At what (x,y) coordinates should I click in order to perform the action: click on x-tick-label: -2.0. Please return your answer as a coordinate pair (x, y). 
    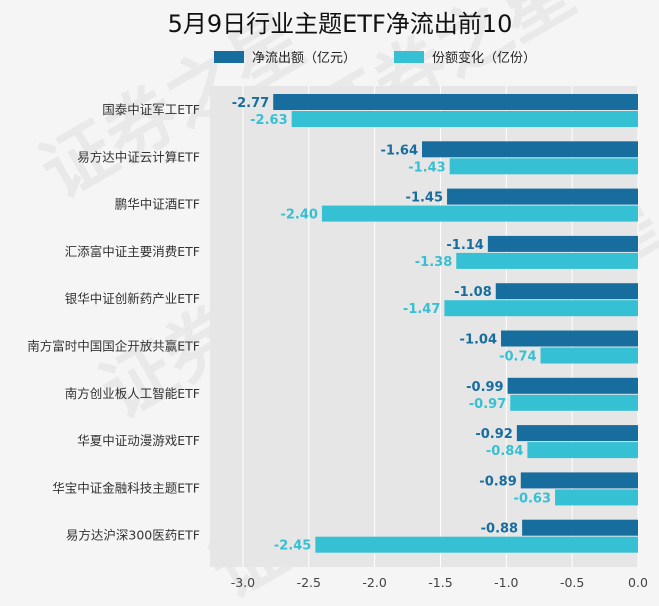
    Looking at the image, I should click on (374, 582).